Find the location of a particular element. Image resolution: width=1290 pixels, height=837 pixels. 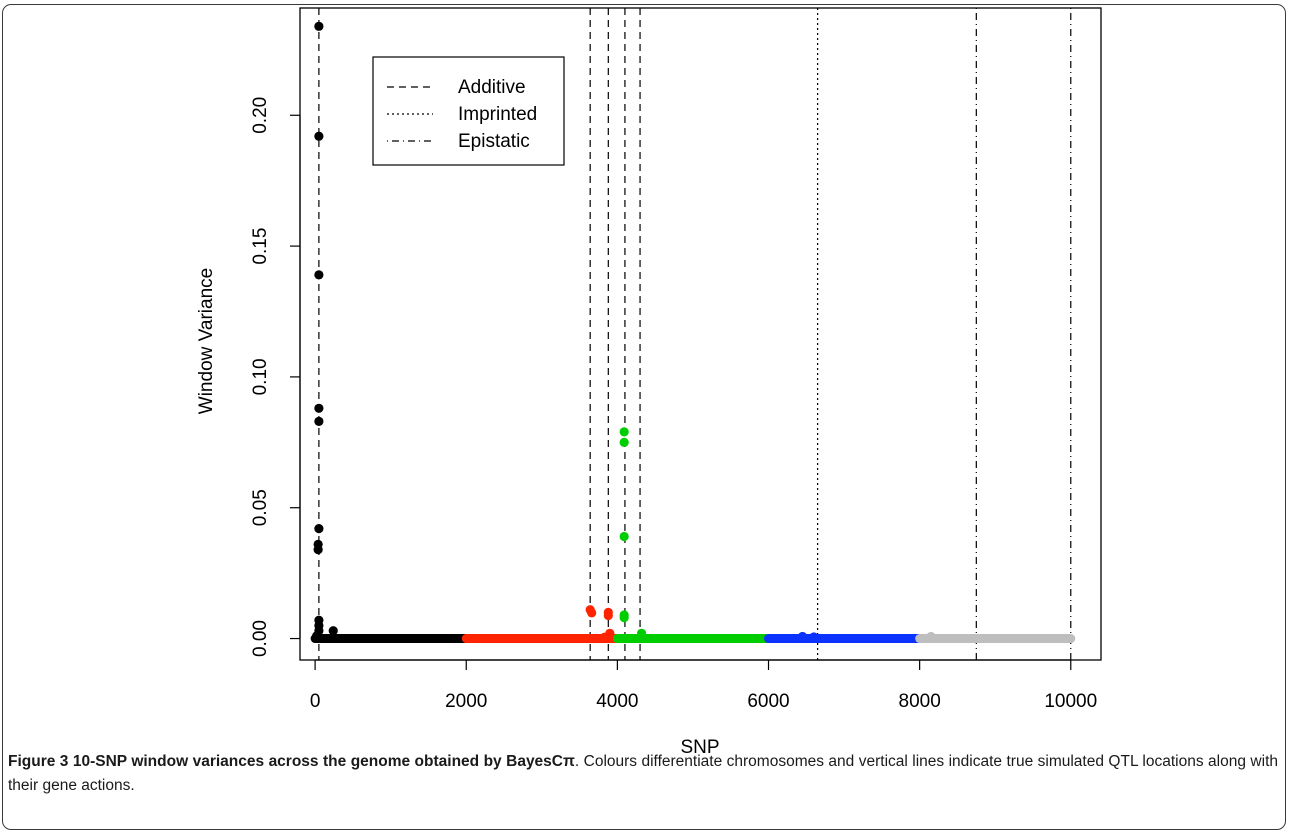

x-tick-label: 0 is located at coordinates (315, 701).